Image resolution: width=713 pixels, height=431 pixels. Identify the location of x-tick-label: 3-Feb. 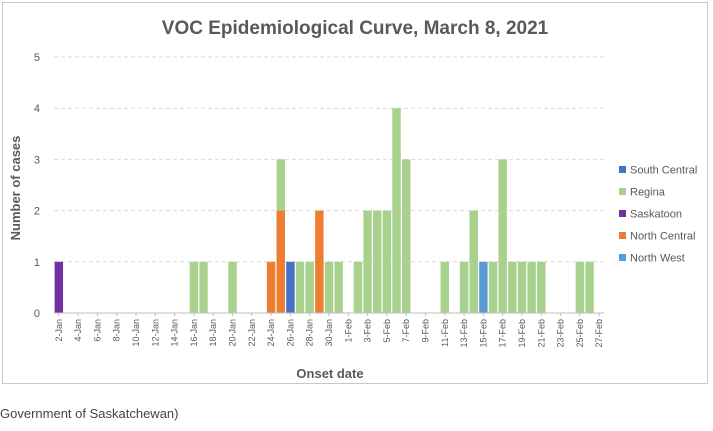
(368, 331).